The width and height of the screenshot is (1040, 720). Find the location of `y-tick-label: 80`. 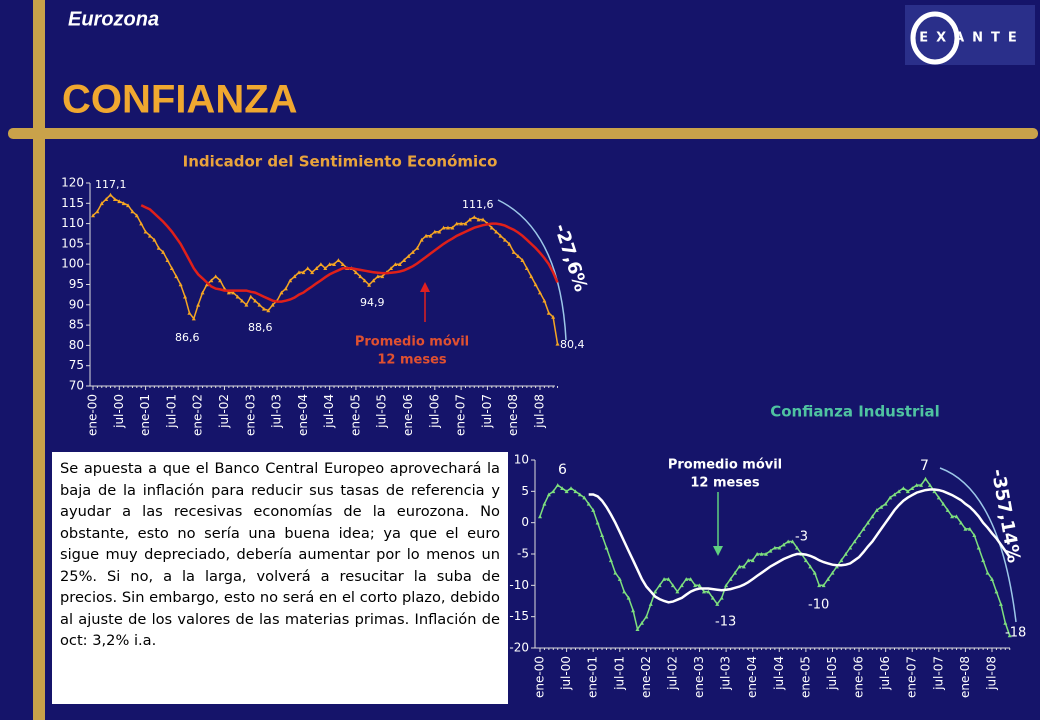

y-tick-label: 80 is located at coordinates (76, 345).